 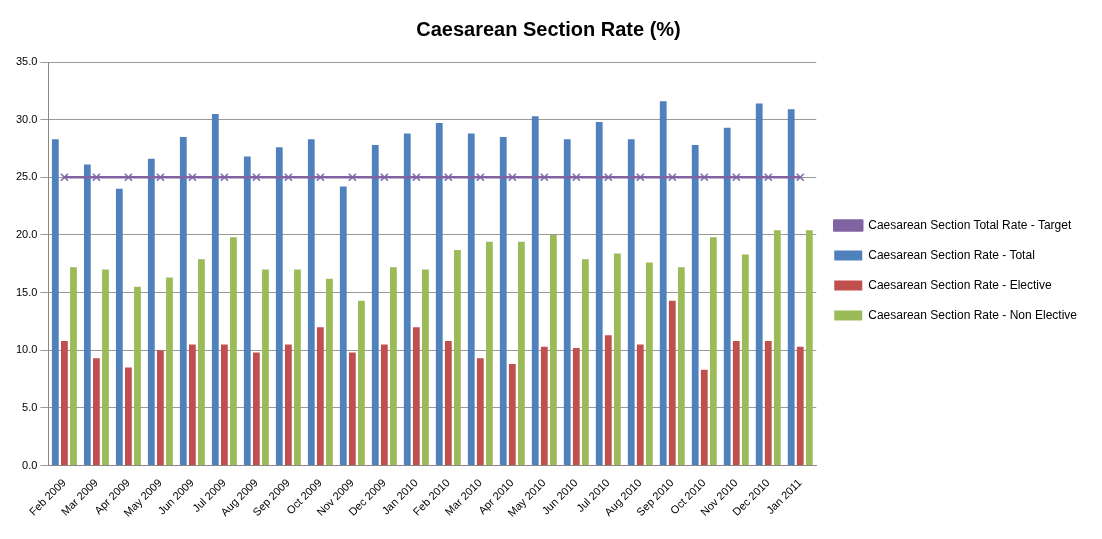 What do you see at coordinates (26, 176) in the screenshot?
I see `y-tick-label: 25.0` at bounding box center [26, 176].